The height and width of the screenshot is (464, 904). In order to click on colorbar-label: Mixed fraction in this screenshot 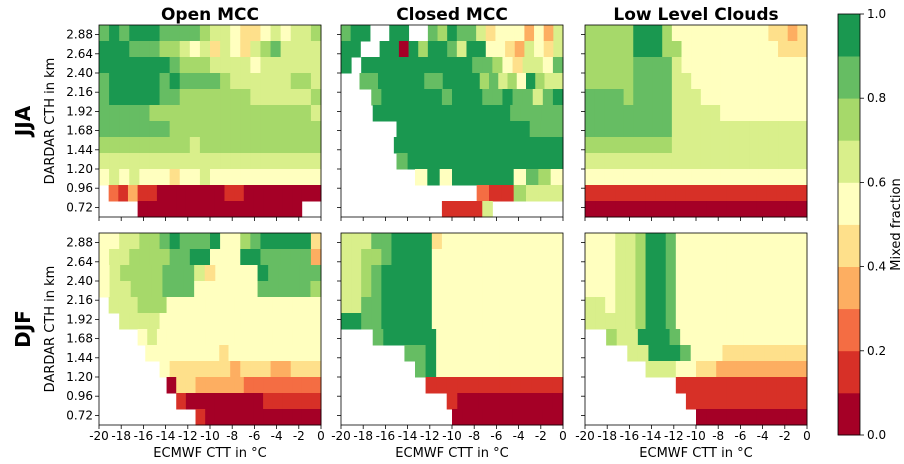, I will do `click(896, 224)`.